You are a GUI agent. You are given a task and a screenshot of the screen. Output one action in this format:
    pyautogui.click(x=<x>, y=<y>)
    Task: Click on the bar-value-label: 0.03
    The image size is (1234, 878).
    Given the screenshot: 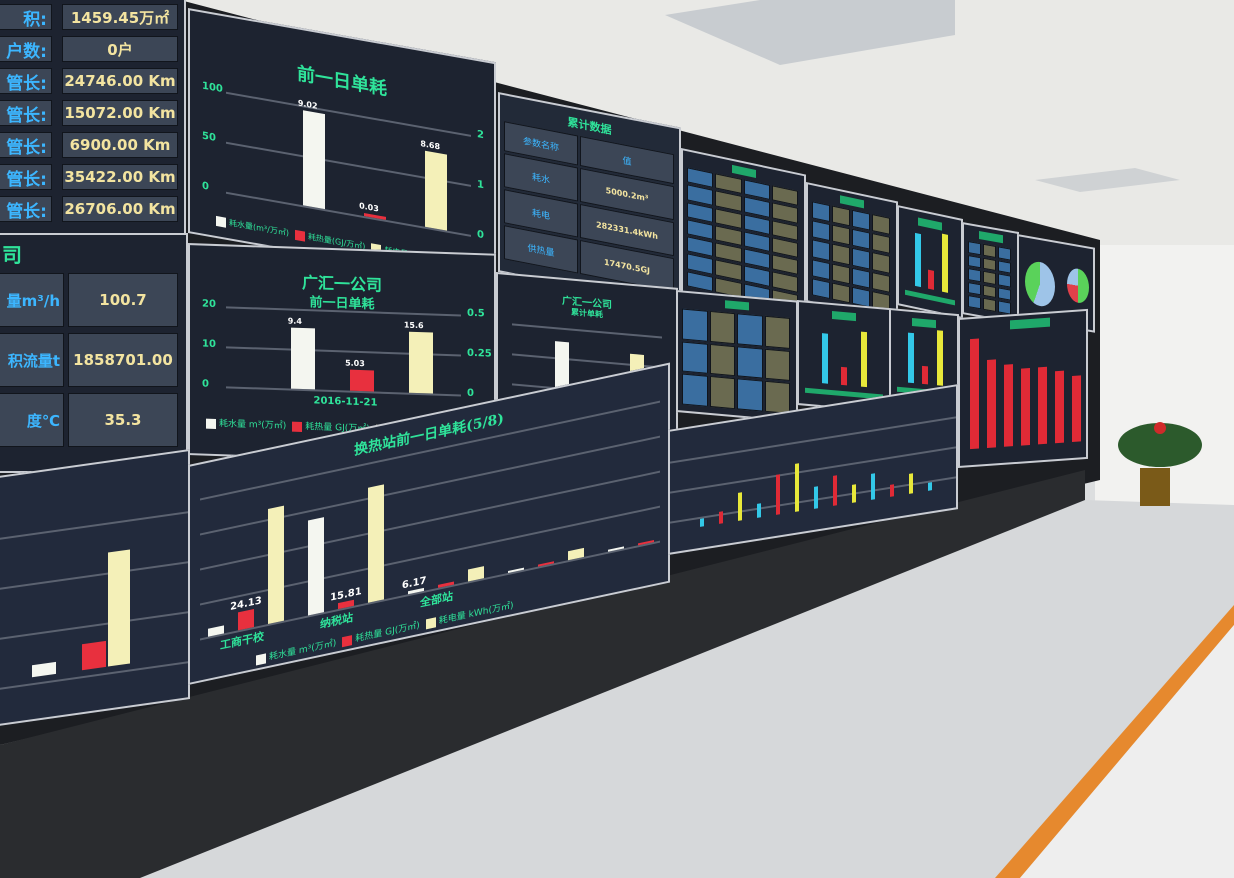 What is the action you would take?
    pyautogui.click(x=369, y=207)
    